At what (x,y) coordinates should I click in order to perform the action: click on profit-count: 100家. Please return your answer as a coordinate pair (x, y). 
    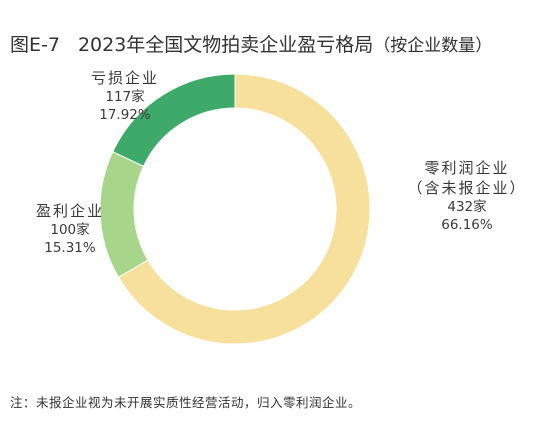
    Looking at the image, I should click on (70, 230).